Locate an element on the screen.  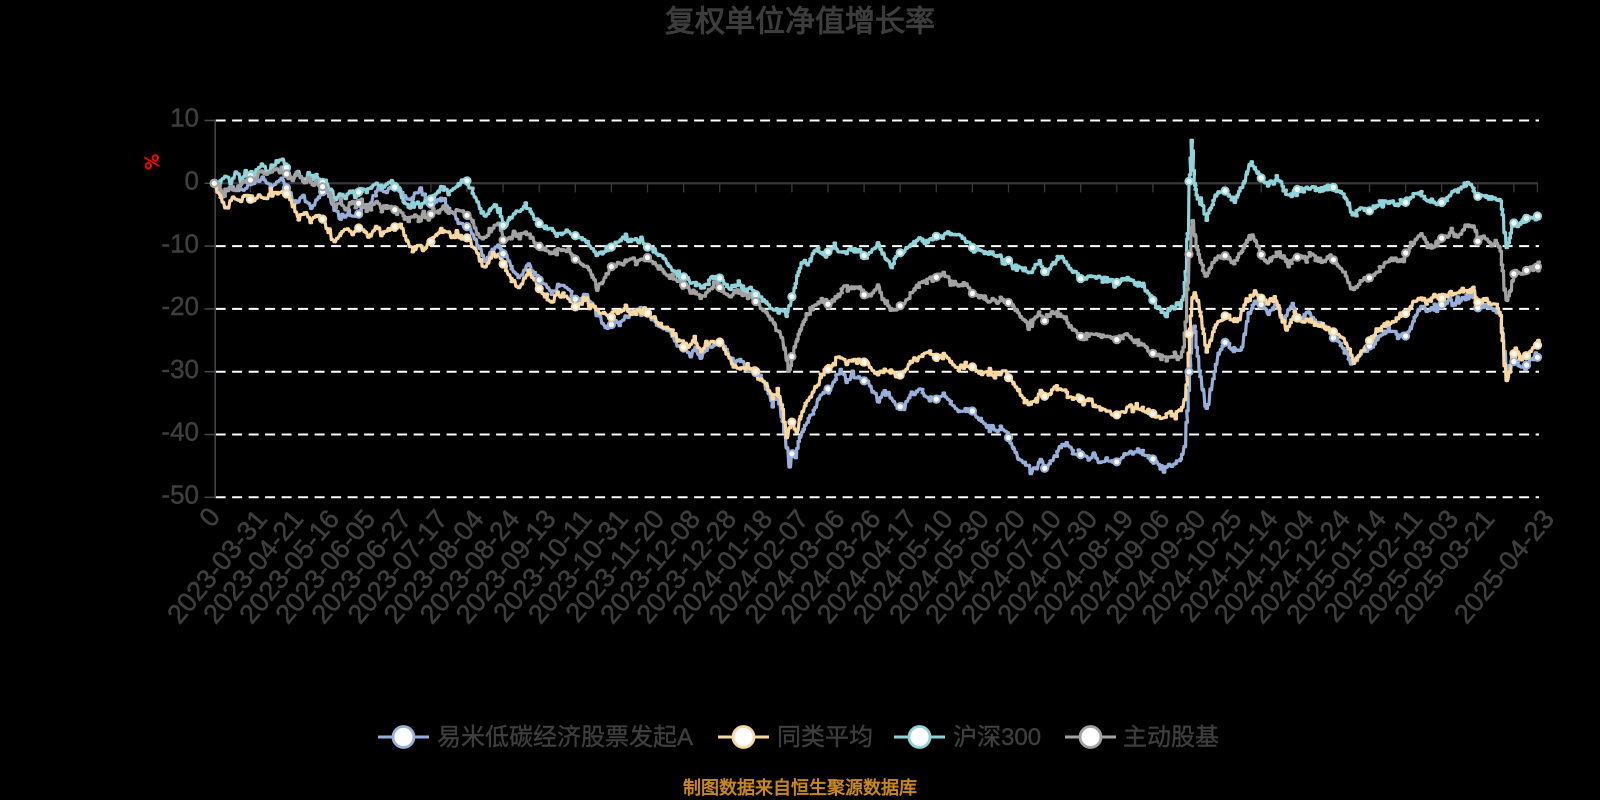
svg-text: 主动股基 is located at coordinates (1171, 737).